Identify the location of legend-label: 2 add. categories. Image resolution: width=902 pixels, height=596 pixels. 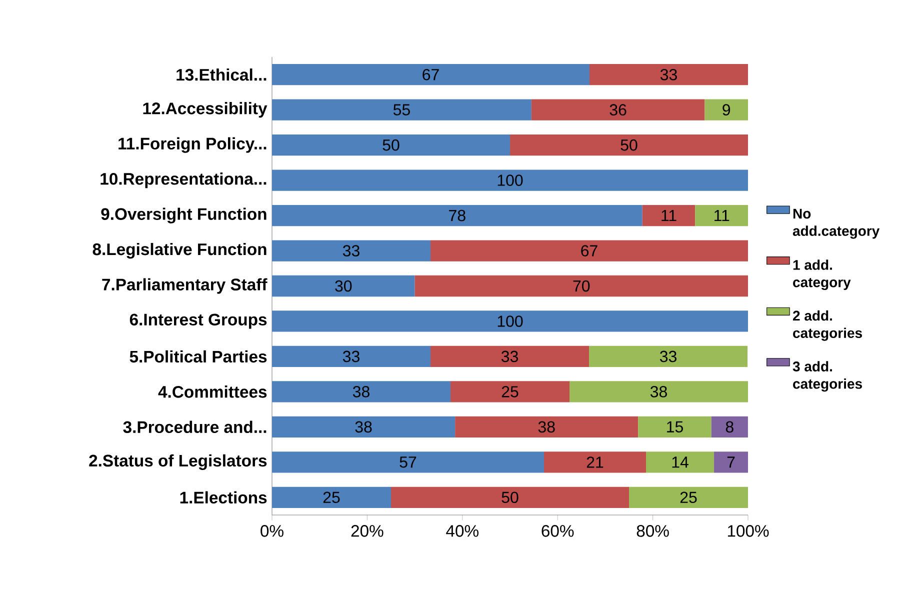
(827, 325).